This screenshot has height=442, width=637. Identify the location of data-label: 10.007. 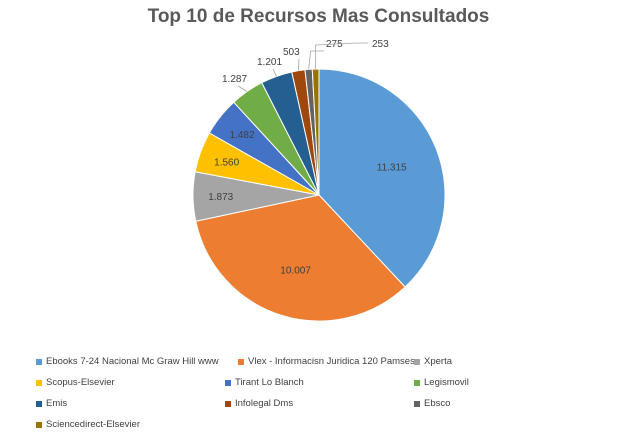
(295, 271).